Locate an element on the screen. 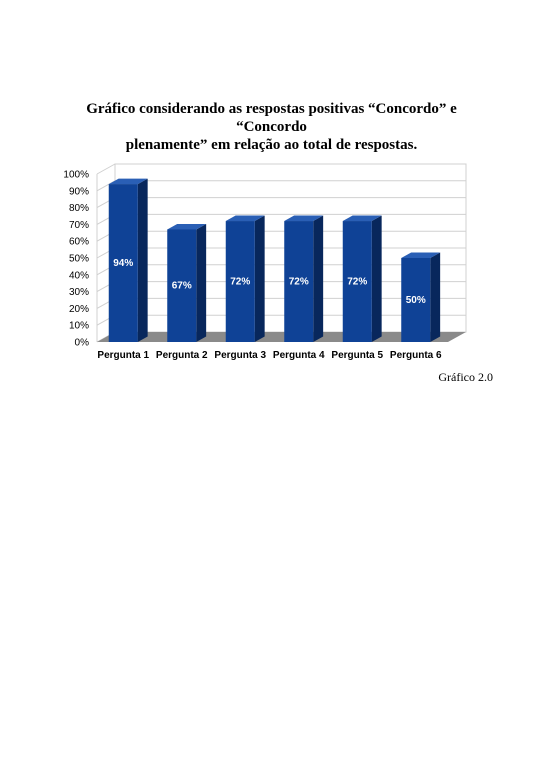 The width and height of the screenshot is (543, 768). x-category-label: Pergunta 1 is located at coordinates (123, 355).